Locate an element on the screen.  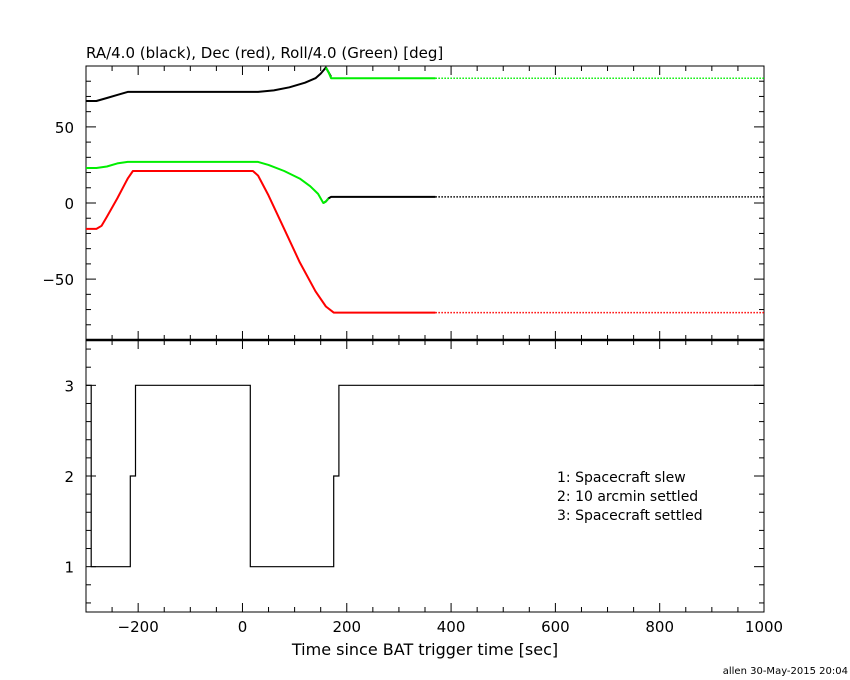
x-axis-label: Time since BAT trigger time [sec] is located at coordinates (424, 649).